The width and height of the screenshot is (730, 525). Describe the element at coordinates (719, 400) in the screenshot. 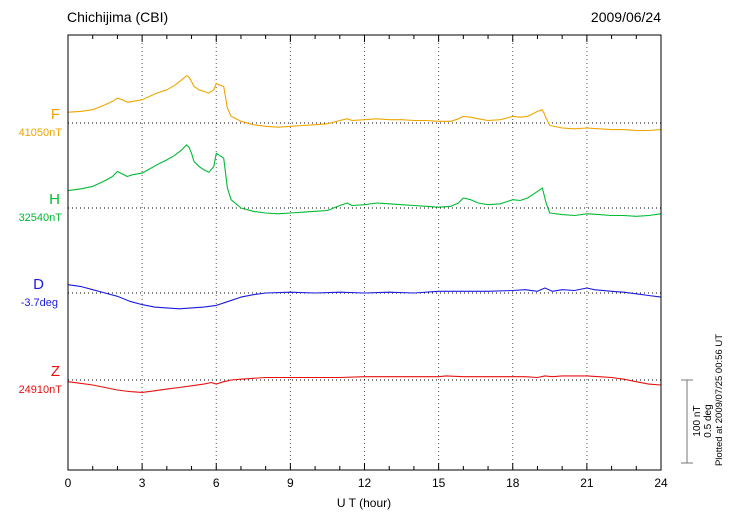

I see `plotted-at-note: Plotted at 2009/07/25 00:56 UT` at that location.